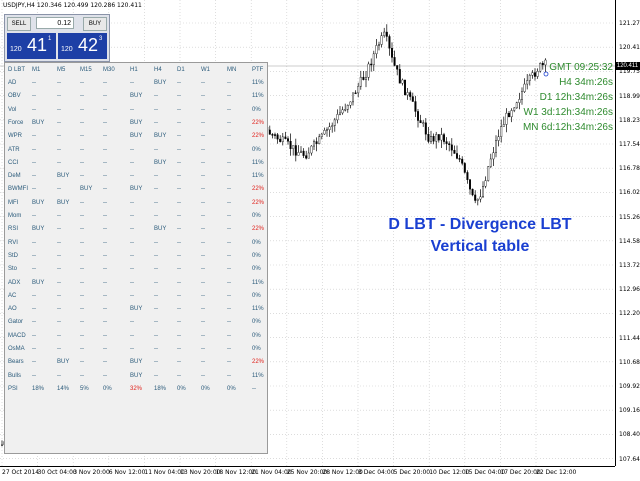 The image size is (640, 481). I want to click on table-row: Bulls -- -- -- -- BUY -- -- -- -- 11%, so click(136, 376).